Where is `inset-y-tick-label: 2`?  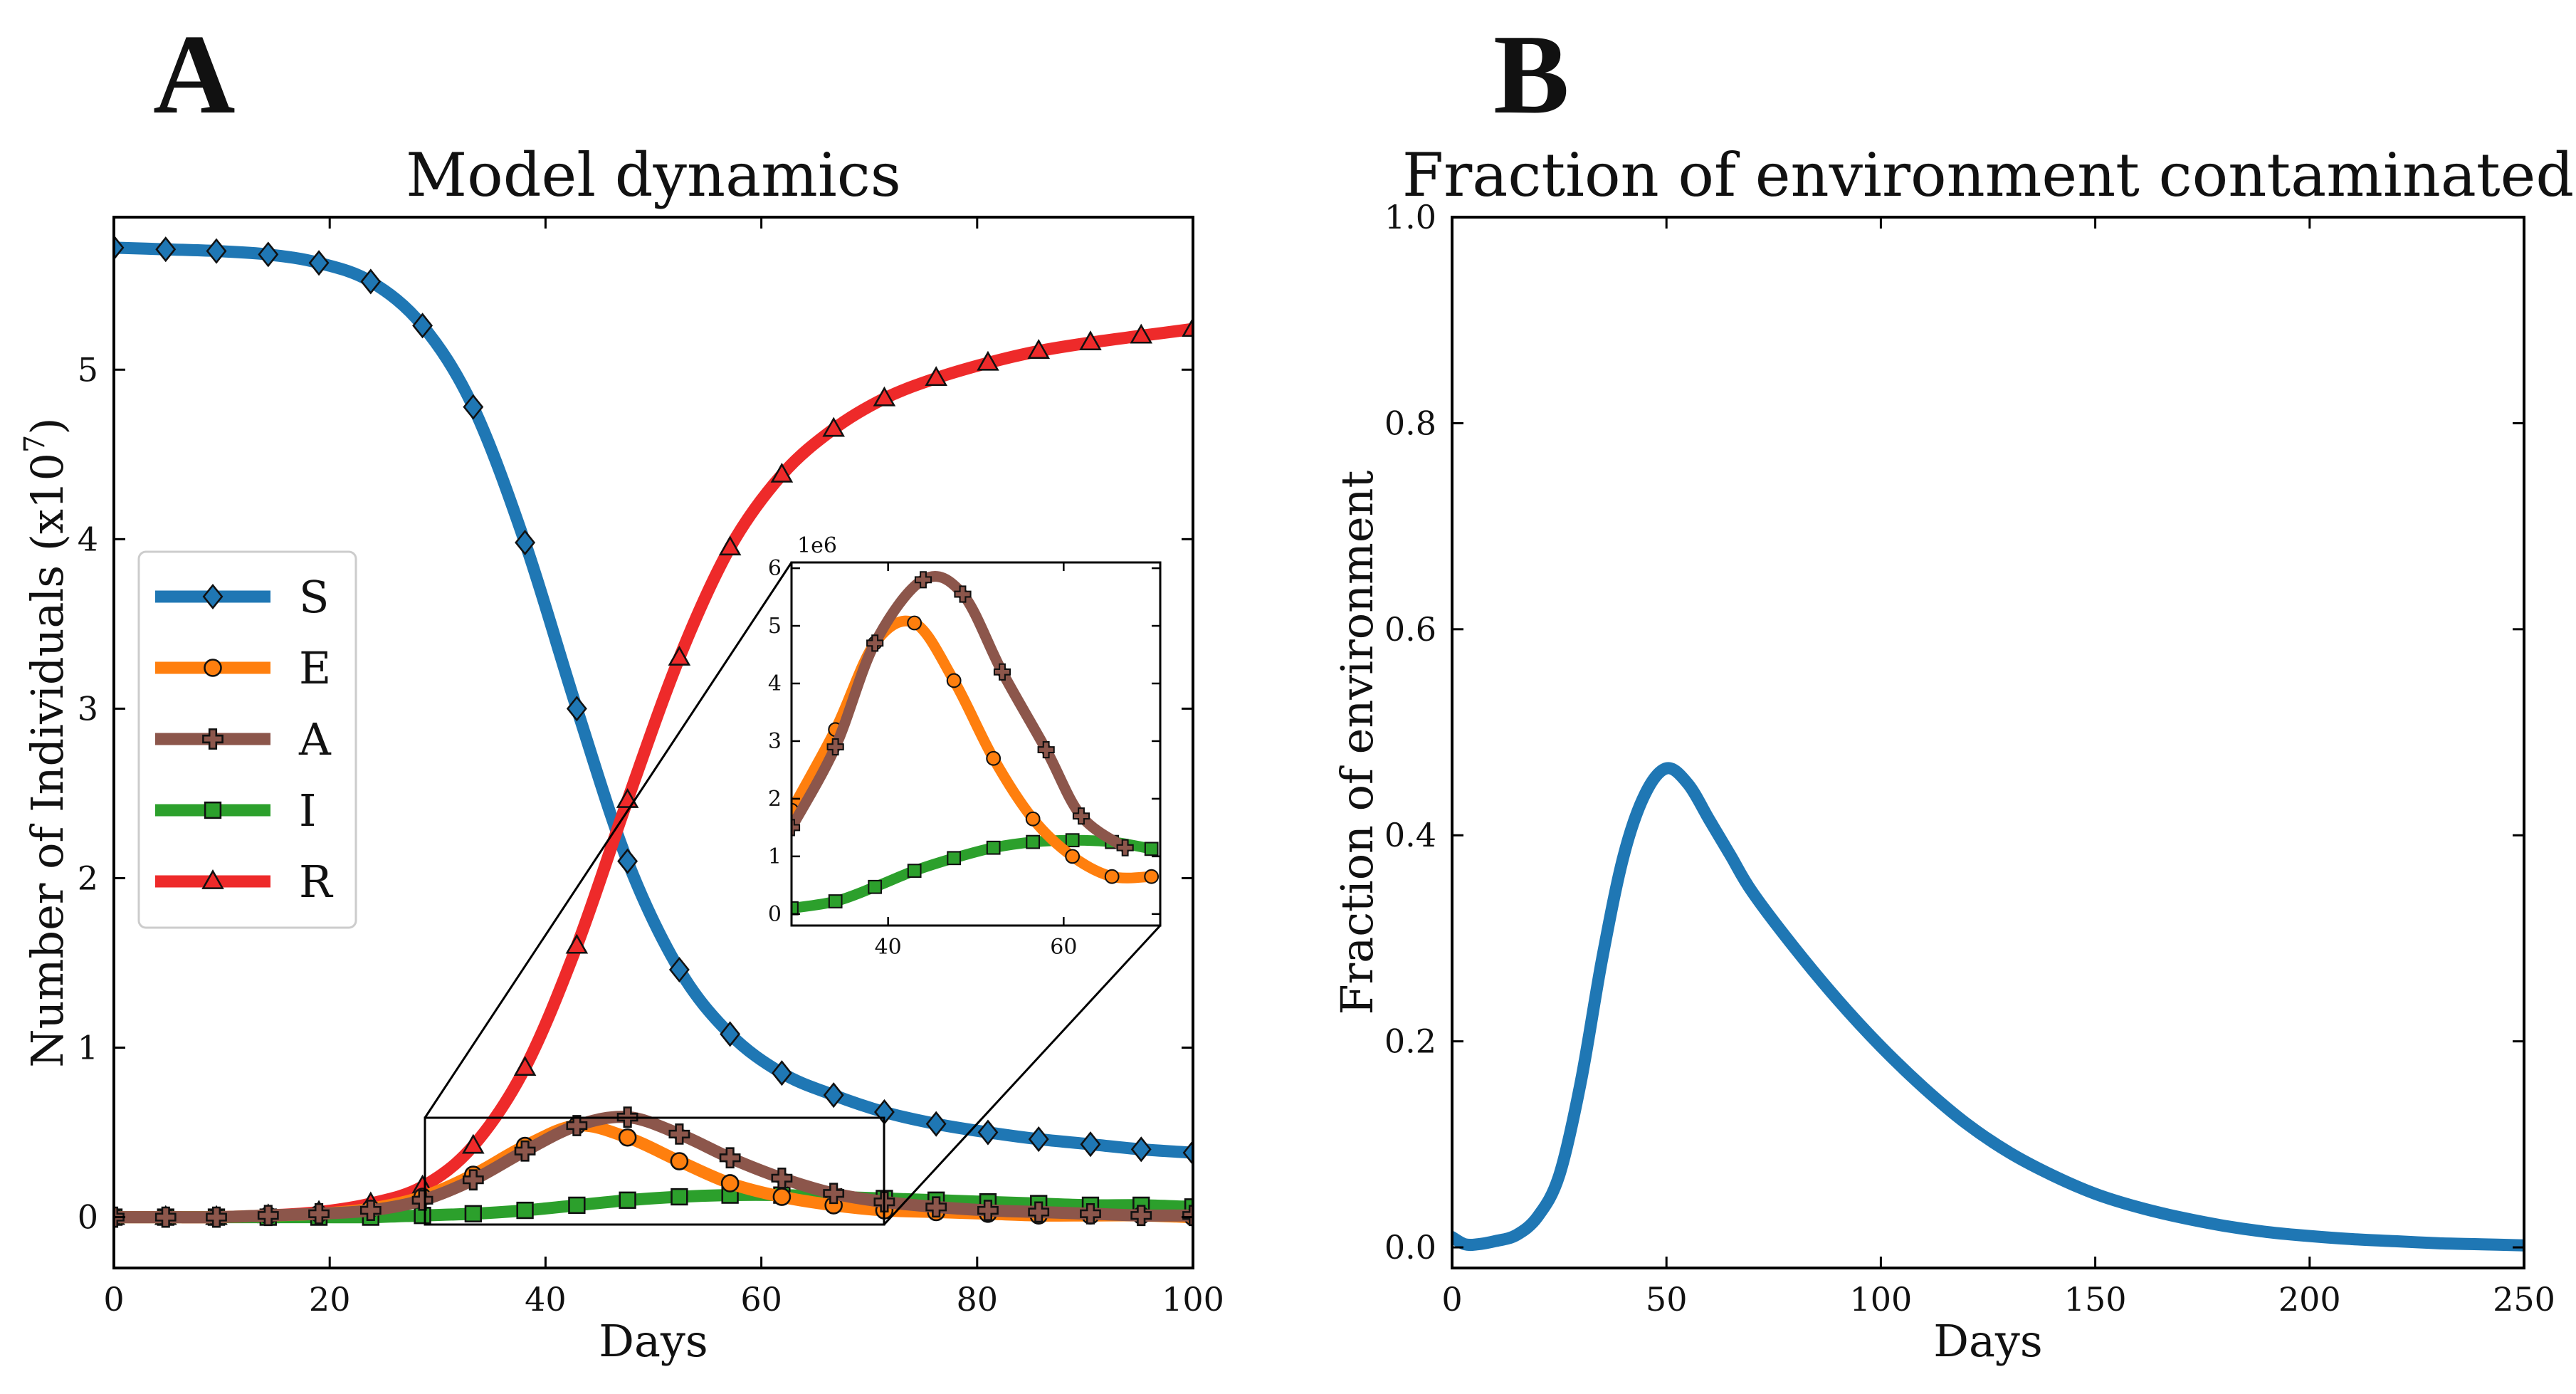
inset-y-tick-label: 2 is located at coordinates (775, 799).